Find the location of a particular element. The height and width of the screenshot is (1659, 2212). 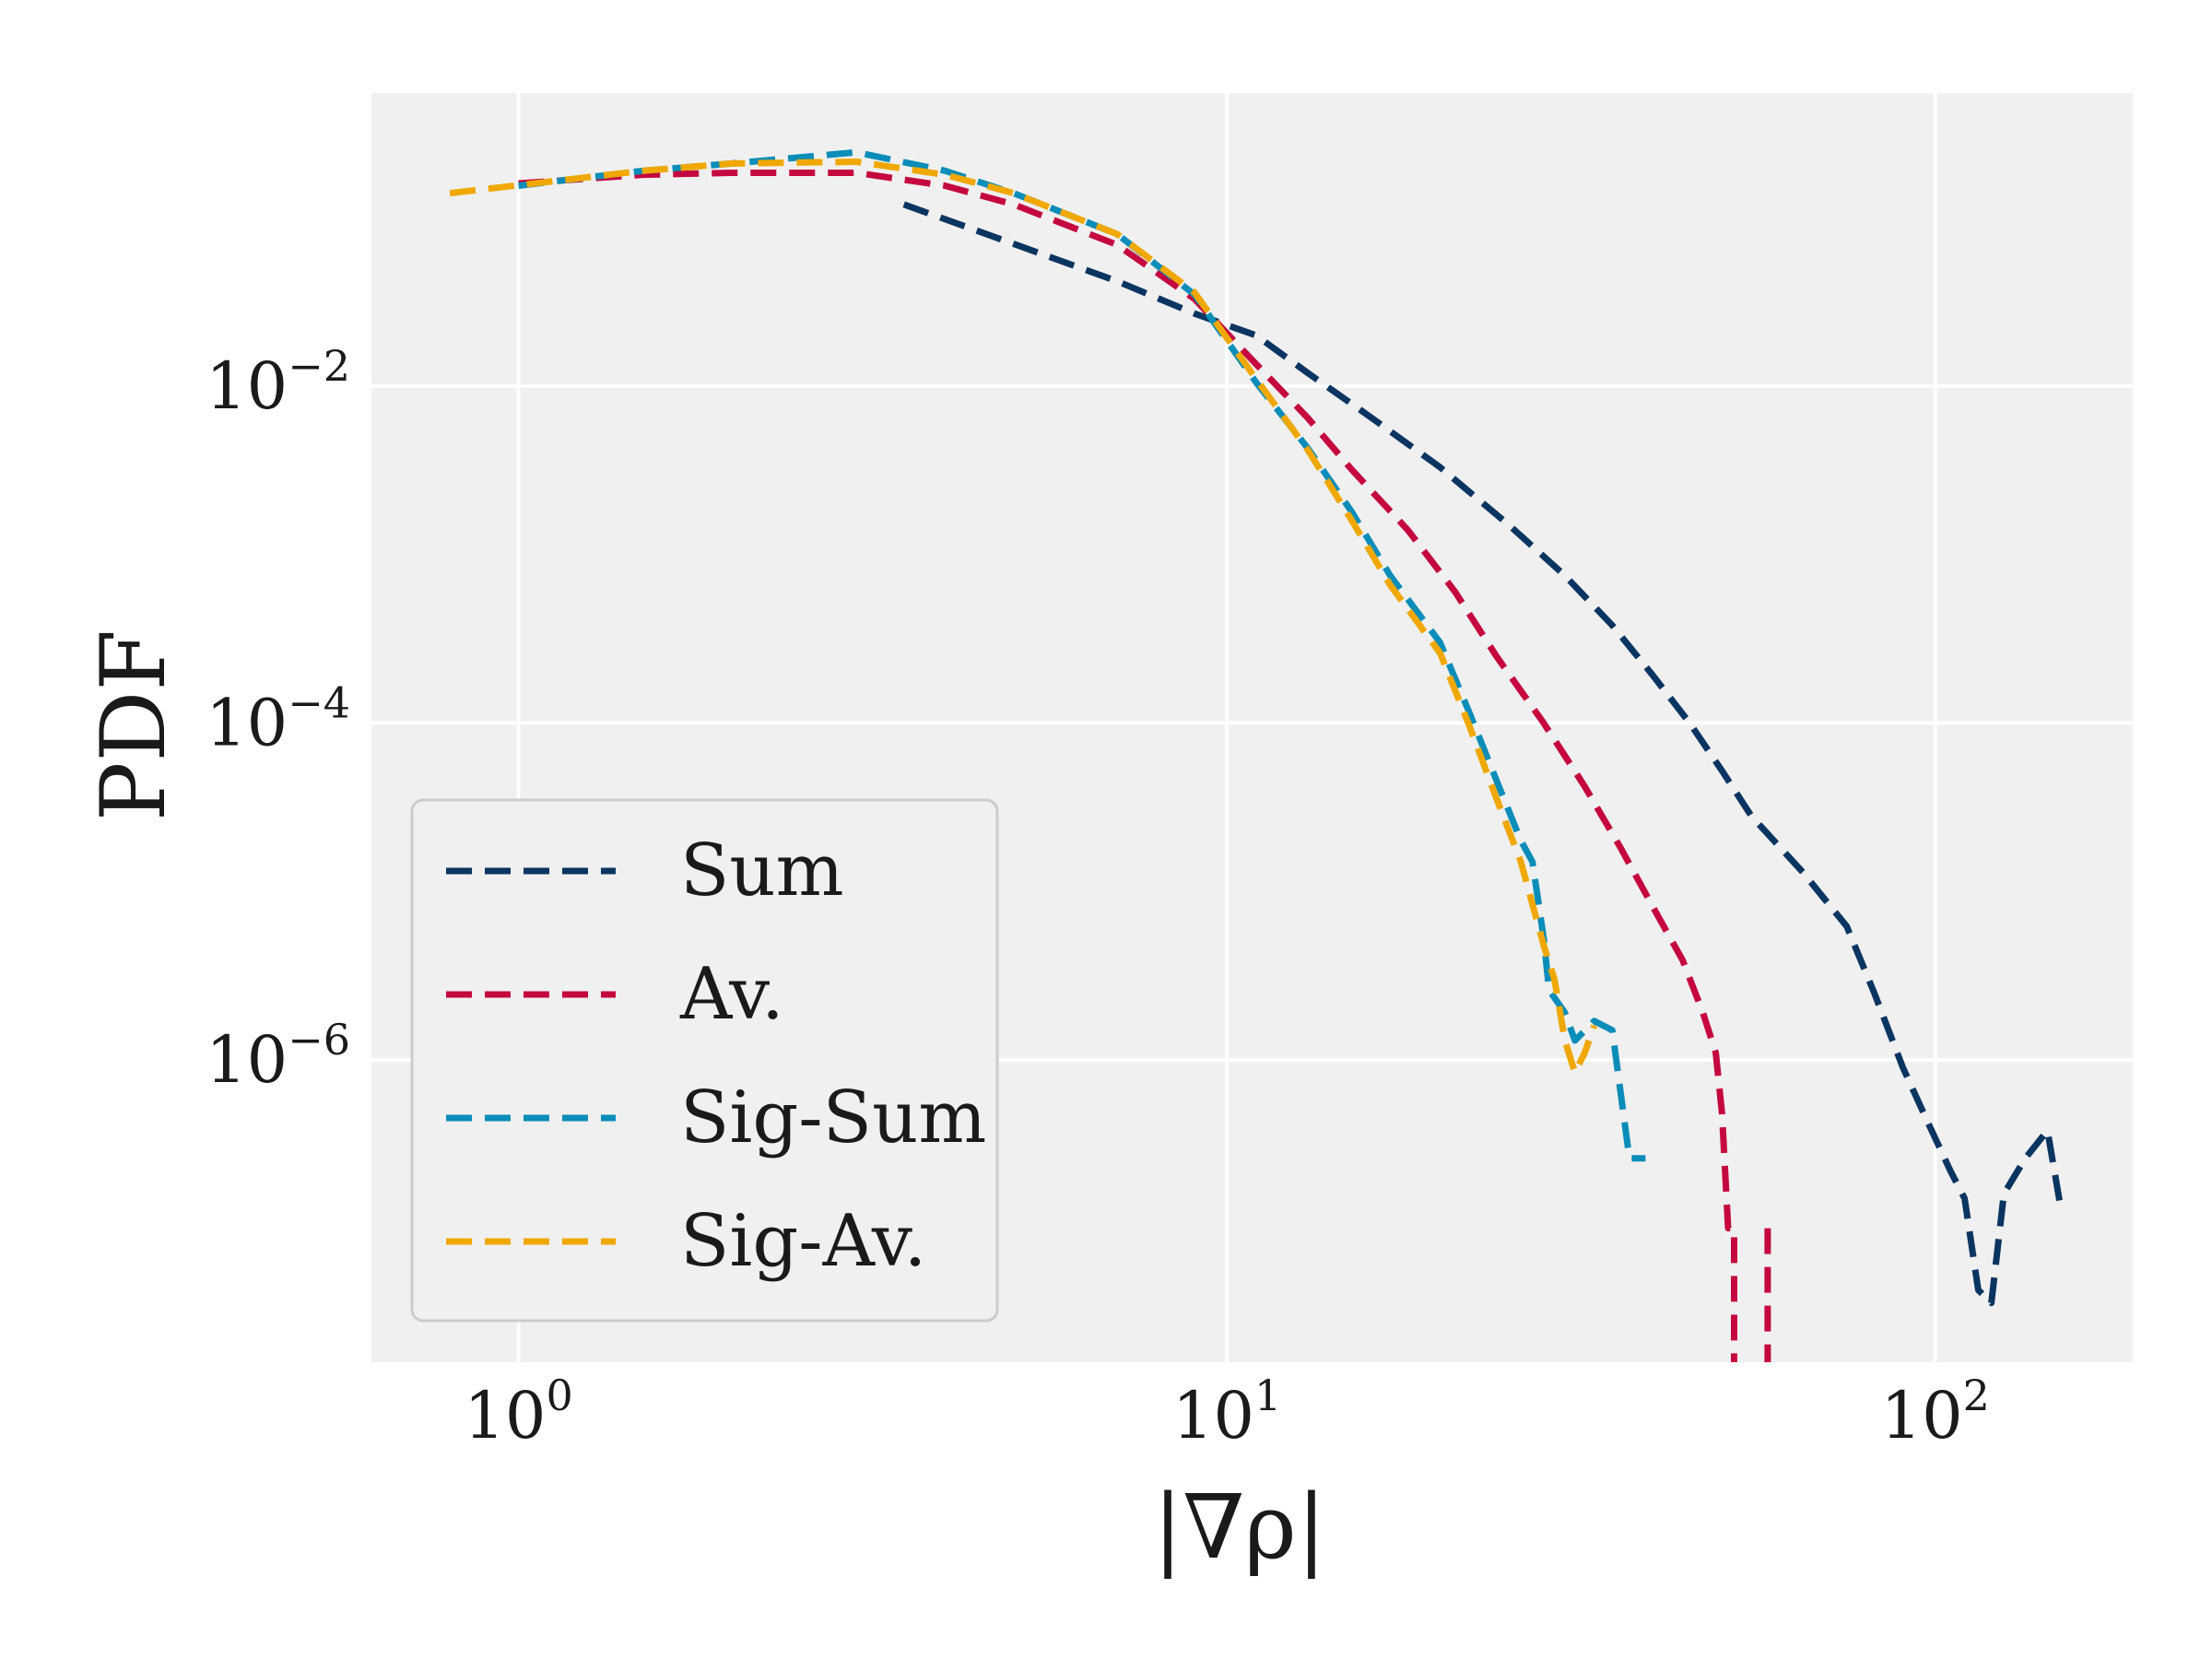

y-tick-label-0: 10⁻² is located at coordinates (278, 382).